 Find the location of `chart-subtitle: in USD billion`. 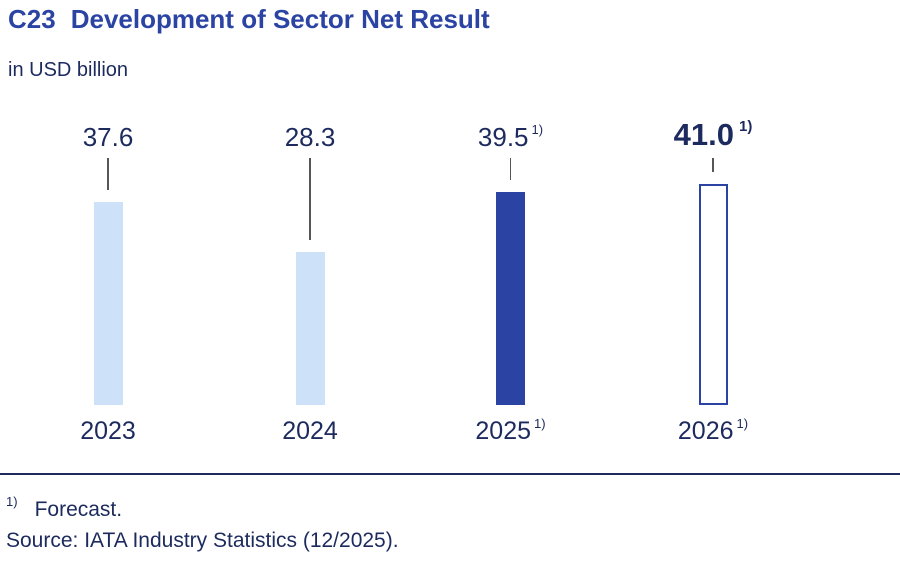

chart-subtitle: in USD billion is located at coordinates (68, 70).